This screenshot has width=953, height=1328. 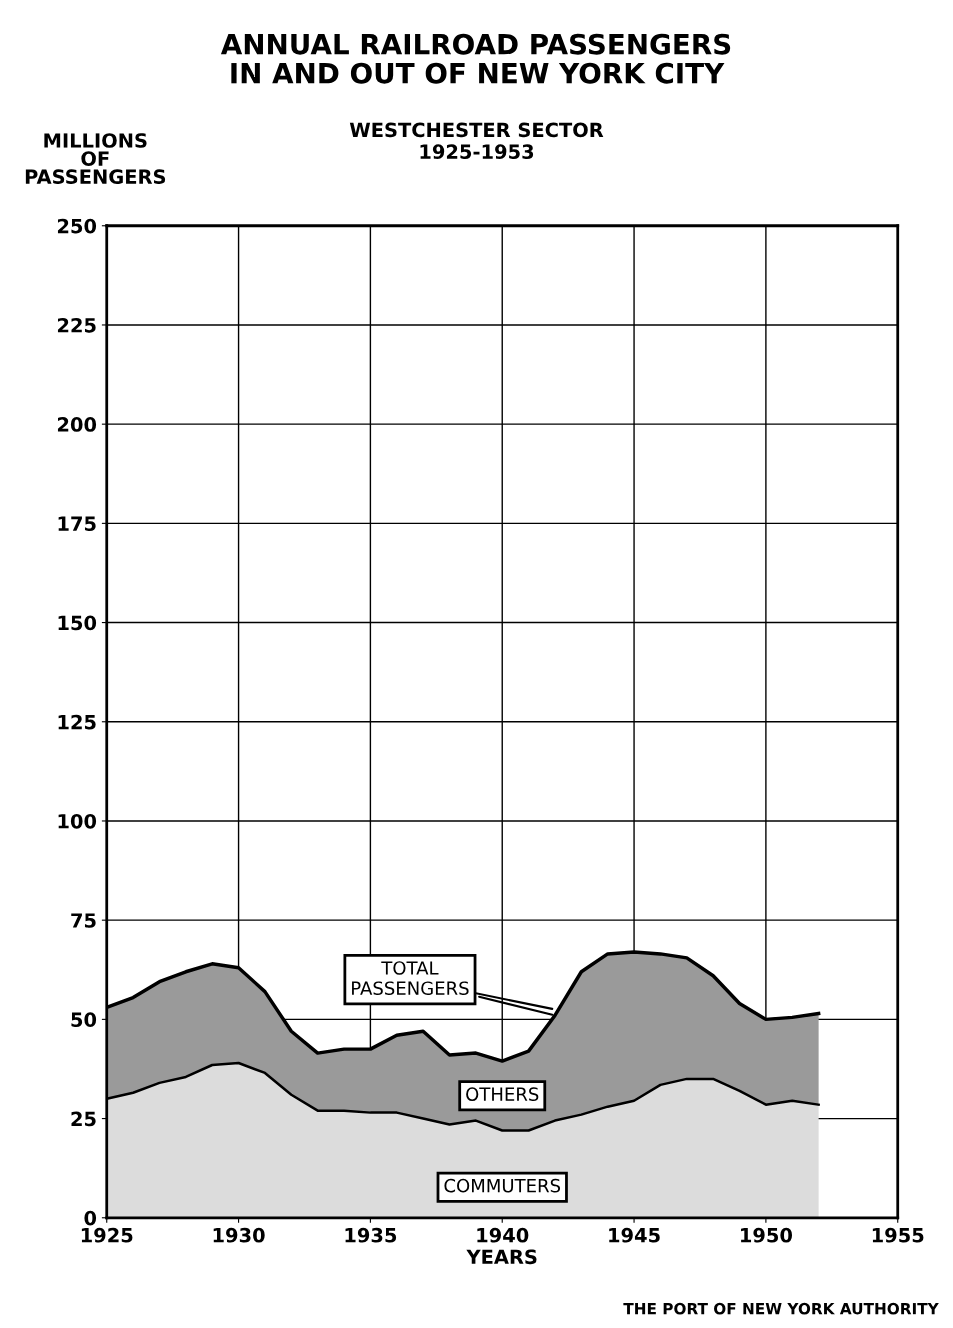 I want to click on y-axis-title: MILLIONS OF PASSENGERS, so click(x=95, y=159).